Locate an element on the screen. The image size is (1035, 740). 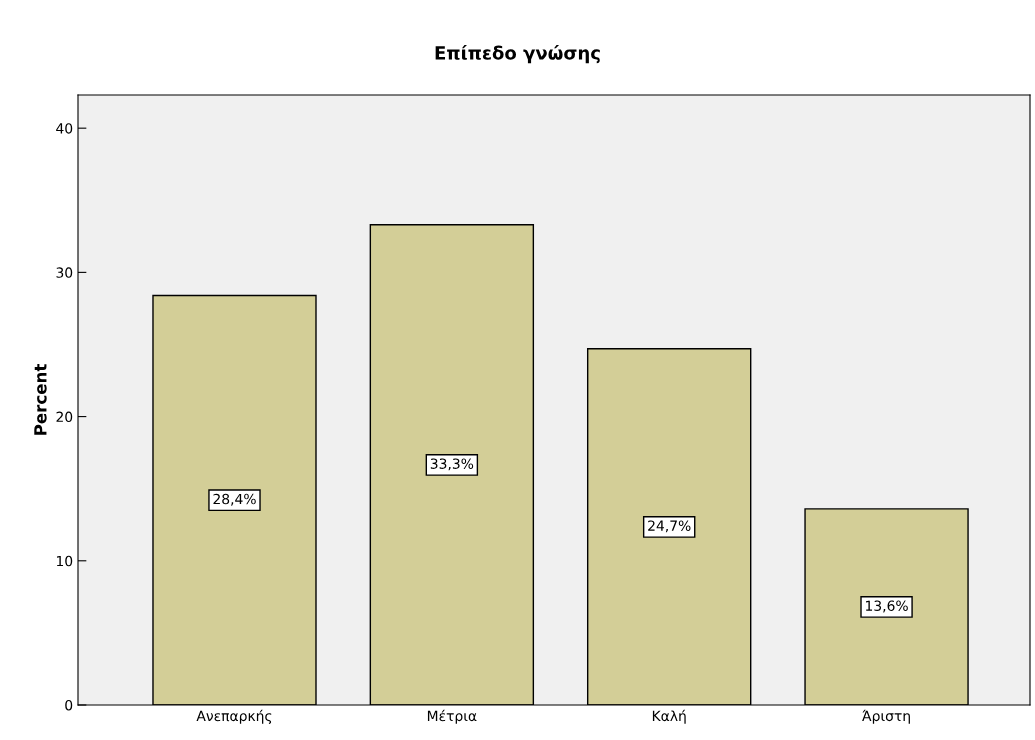
chart-title: Επίπεδο γνώσης is located at coordinates (517, 54).